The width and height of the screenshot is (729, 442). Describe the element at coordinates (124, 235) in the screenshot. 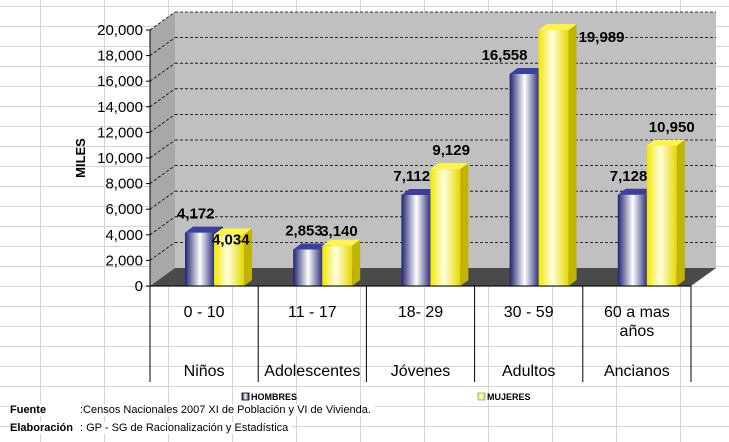

I see `y-tick-label: 4,000` at that location.